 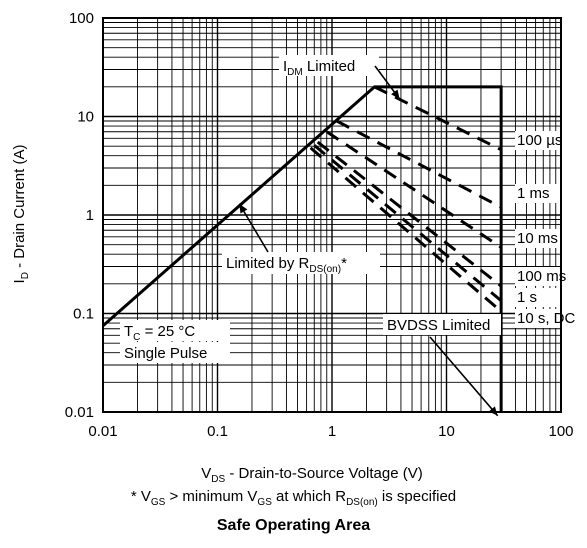 I want to click on series-label-2: 10 ms, so click(x=537, y=238).